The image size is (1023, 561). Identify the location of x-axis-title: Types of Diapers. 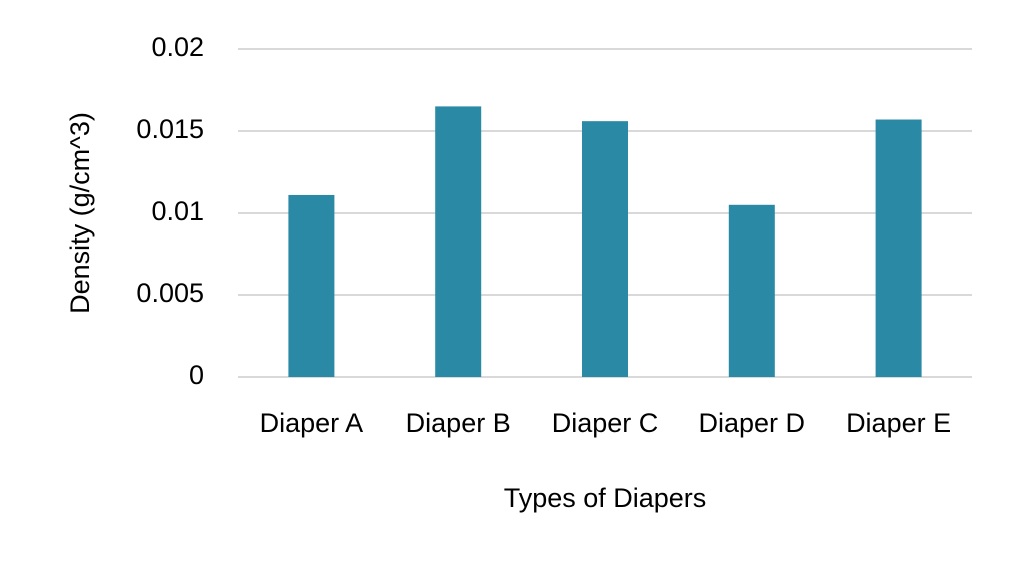
(605, 498).